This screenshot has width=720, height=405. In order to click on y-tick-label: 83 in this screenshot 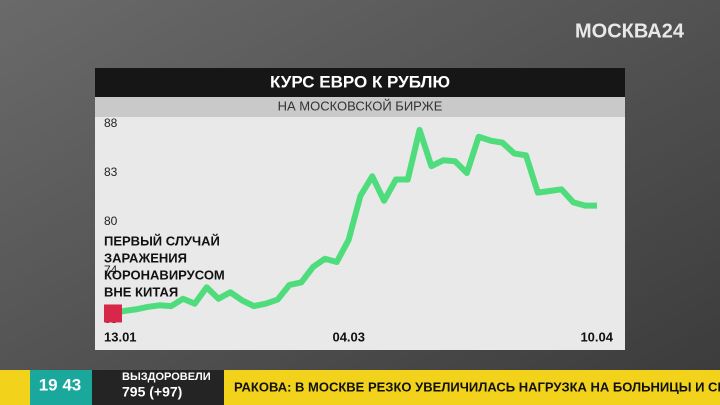, I will do `click(111, 172)`.